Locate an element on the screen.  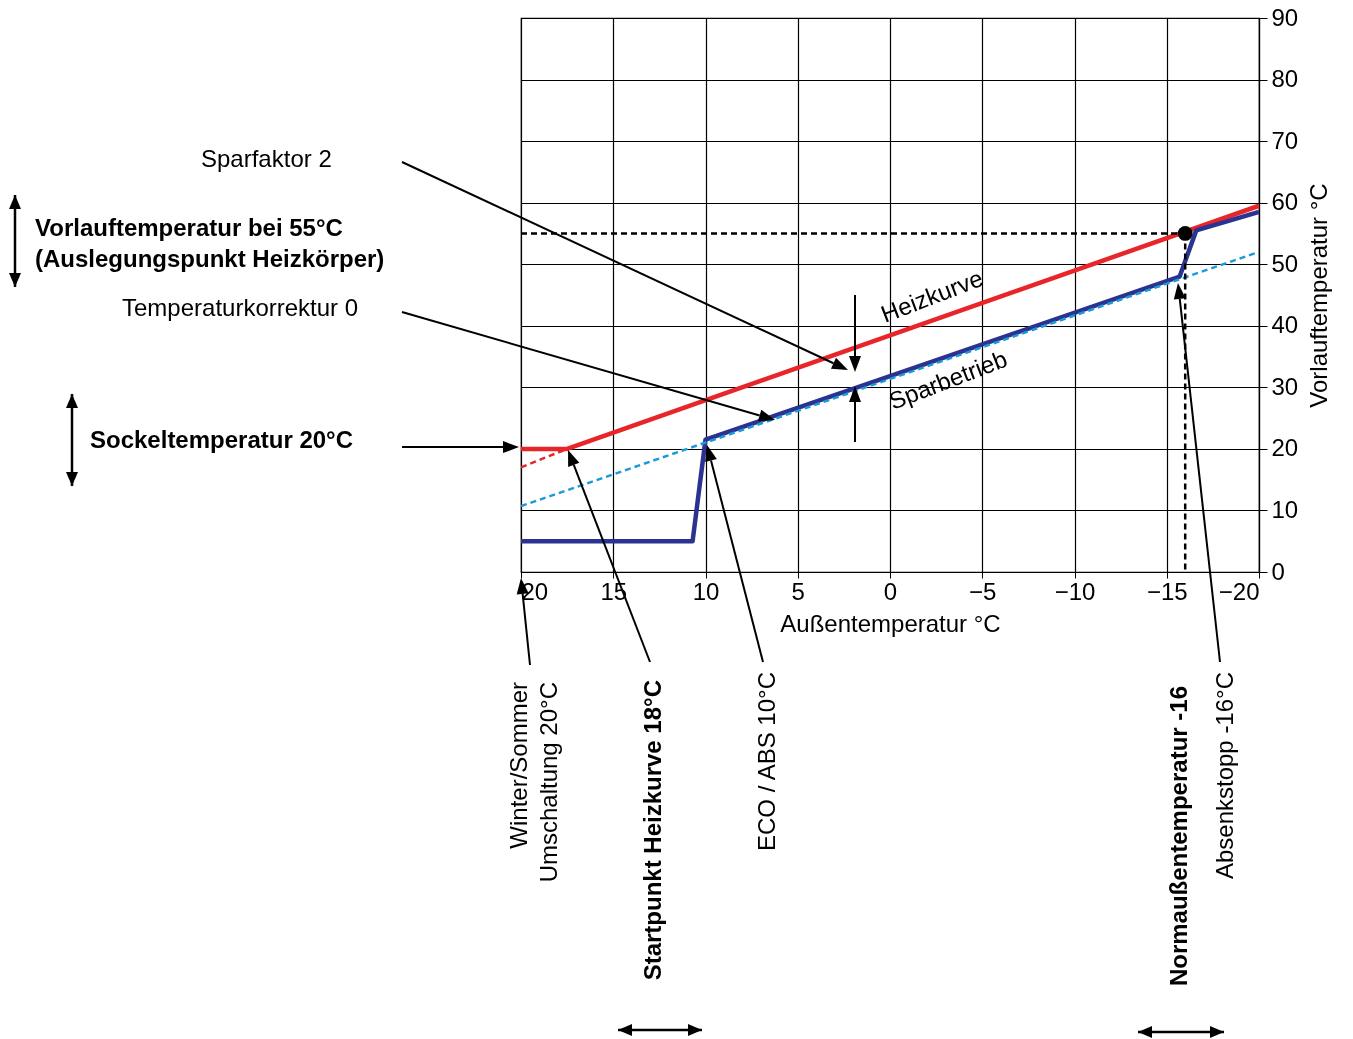
y-tick-label: 50 is located at coordinates (1285, 263).